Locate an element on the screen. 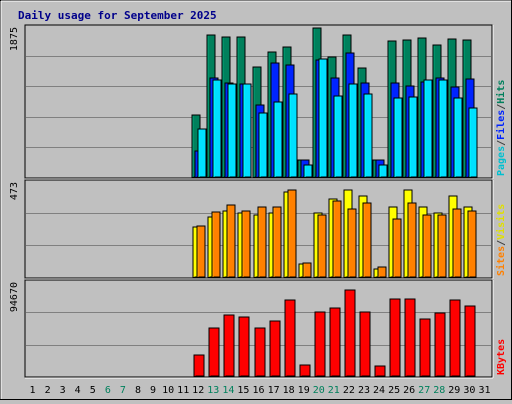 This screenshot has height=404, width=512. x-tick-label-day-1: 1 is located at coordinates (32, 390).